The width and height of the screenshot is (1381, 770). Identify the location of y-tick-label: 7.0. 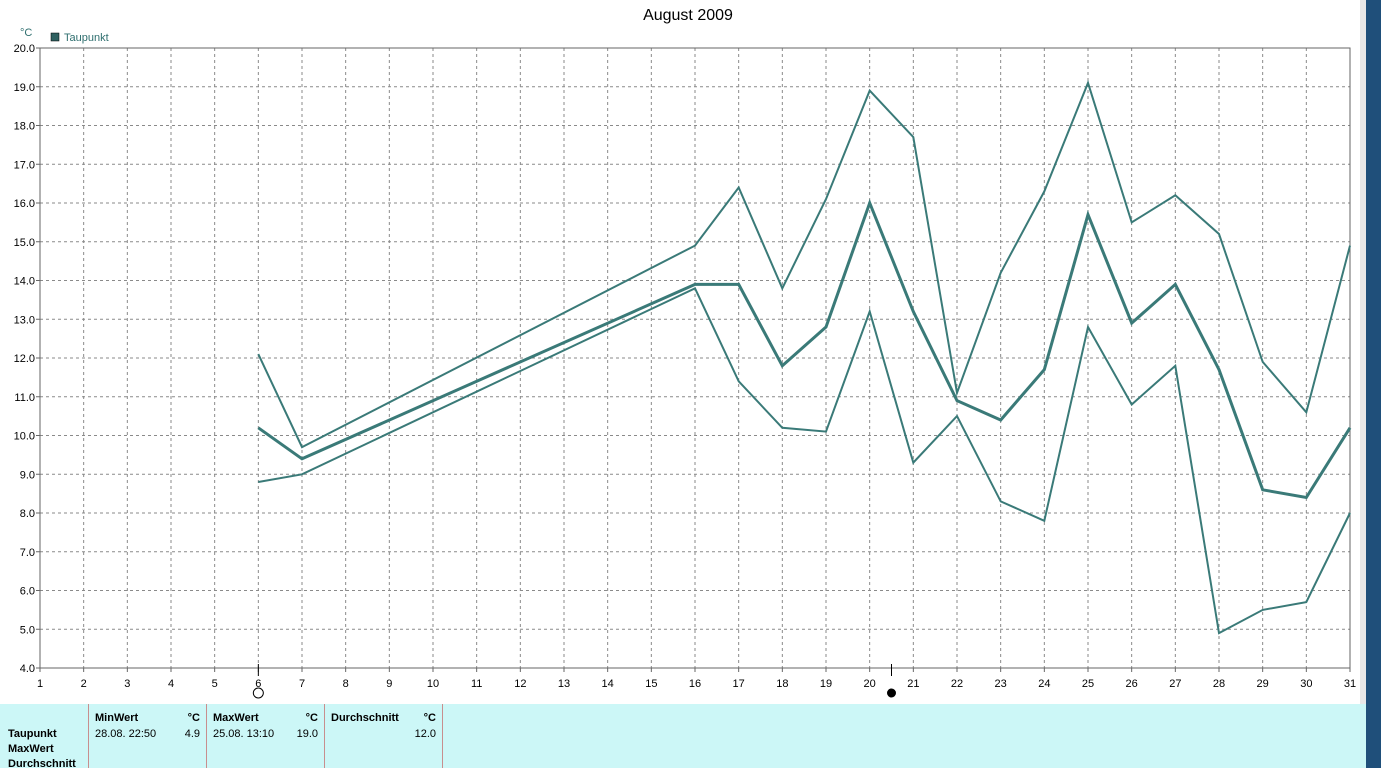
(27, 553).